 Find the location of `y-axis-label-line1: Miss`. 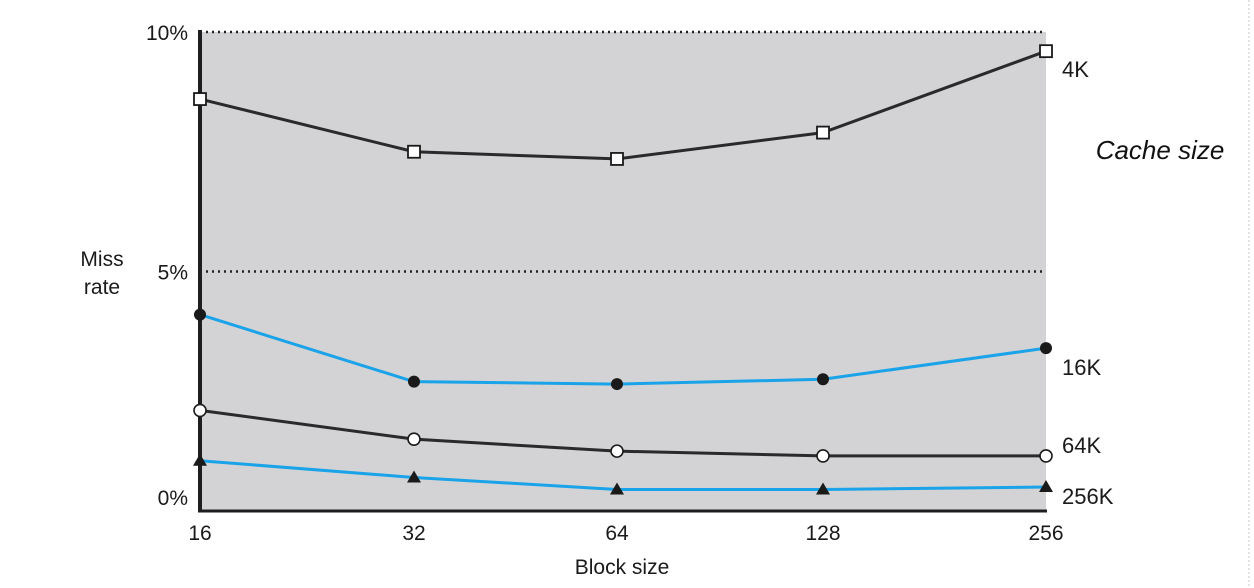

y-axis-label-line1: Miss is located at coordinates (101, 259).